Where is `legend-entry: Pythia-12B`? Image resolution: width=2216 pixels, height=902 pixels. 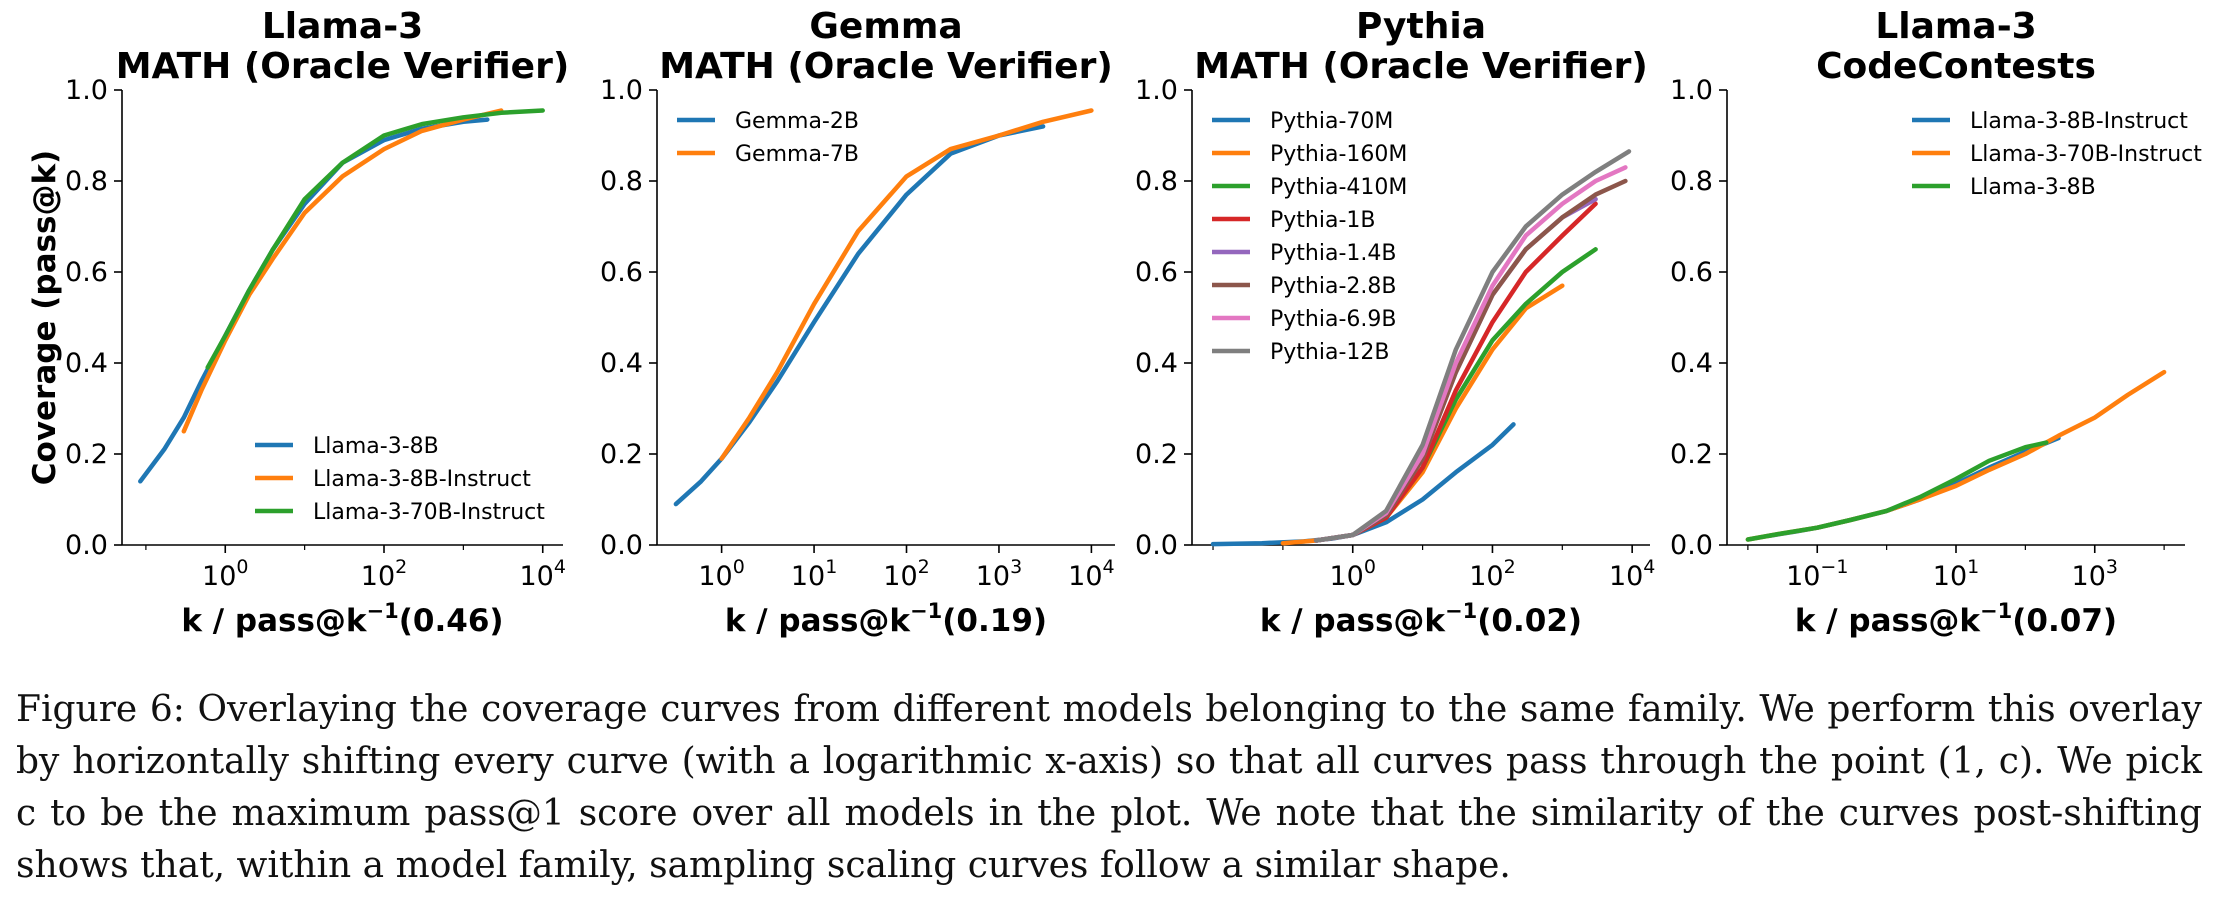 legend-entry: Pythia-12B is located at coordinates (1329, 352).